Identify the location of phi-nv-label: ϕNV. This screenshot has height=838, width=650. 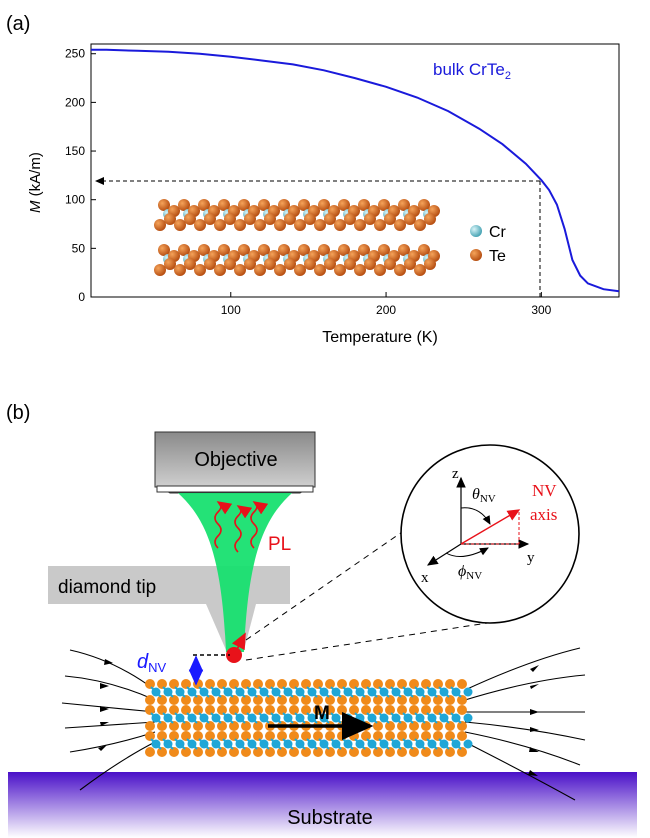
(470, 572).